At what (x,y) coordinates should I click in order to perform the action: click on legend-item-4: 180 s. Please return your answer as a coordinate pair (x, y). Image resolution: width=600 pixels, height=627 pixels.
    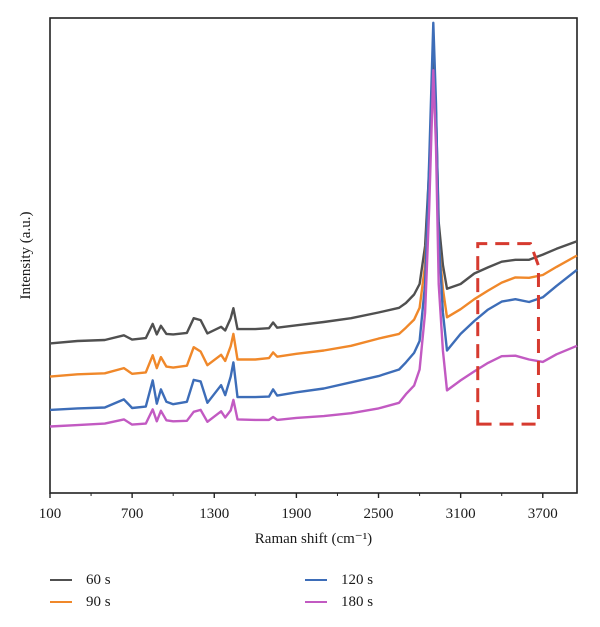
    Looking at the image, I should click on (339, 602).